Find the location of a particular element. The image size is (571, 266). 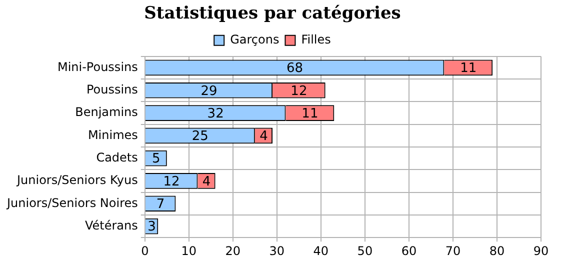

y-tick-label: Juniors/Seniors Noires is located at coordinates (72, 203).